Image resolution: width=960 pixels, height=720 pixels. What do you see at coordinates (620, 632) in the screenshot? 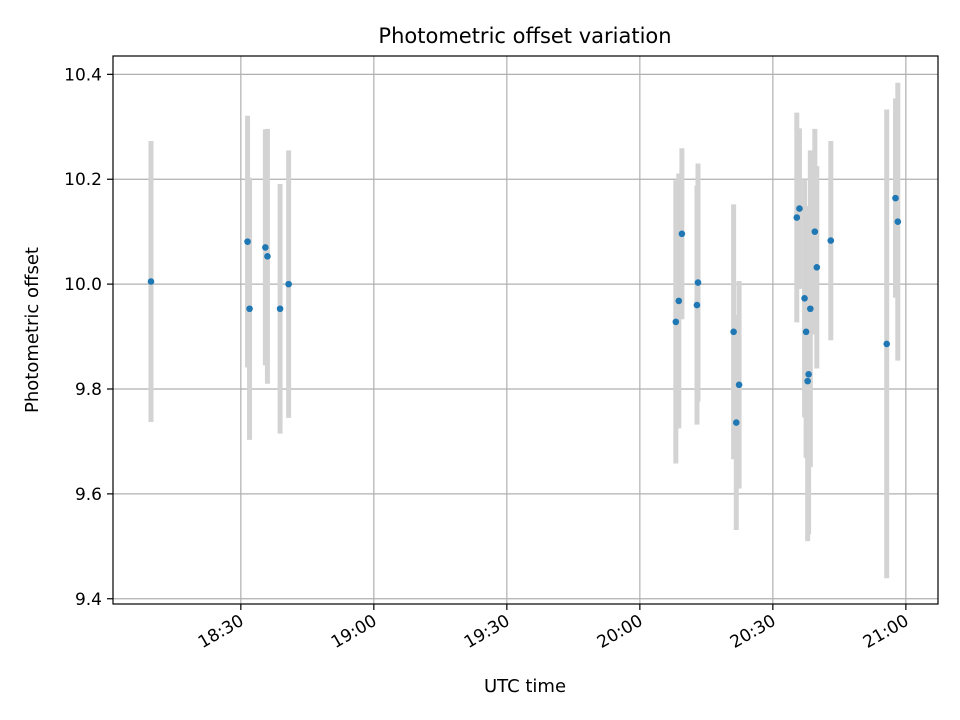
I see `x-tick-label: 20:00` at bounding box center [620, 632].